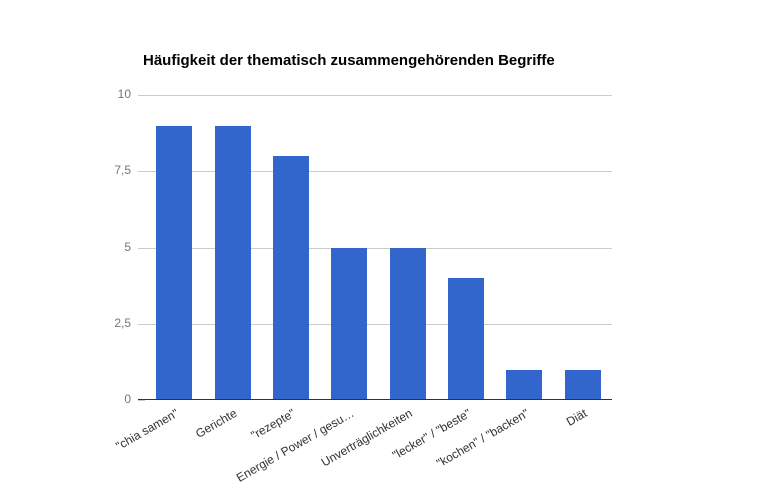  I want to click on y-axis-label: 2,5, so click(122, 322).